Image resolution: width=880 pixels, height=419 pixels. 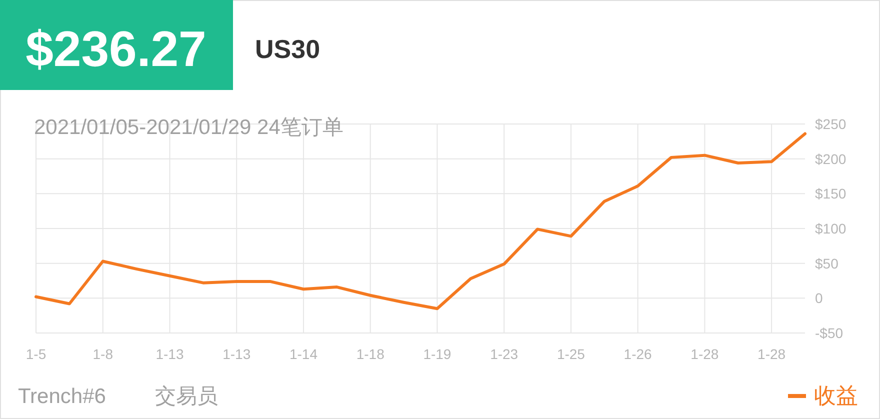 I want to click on y-tick-label: $250, so click(x=830, y=124).